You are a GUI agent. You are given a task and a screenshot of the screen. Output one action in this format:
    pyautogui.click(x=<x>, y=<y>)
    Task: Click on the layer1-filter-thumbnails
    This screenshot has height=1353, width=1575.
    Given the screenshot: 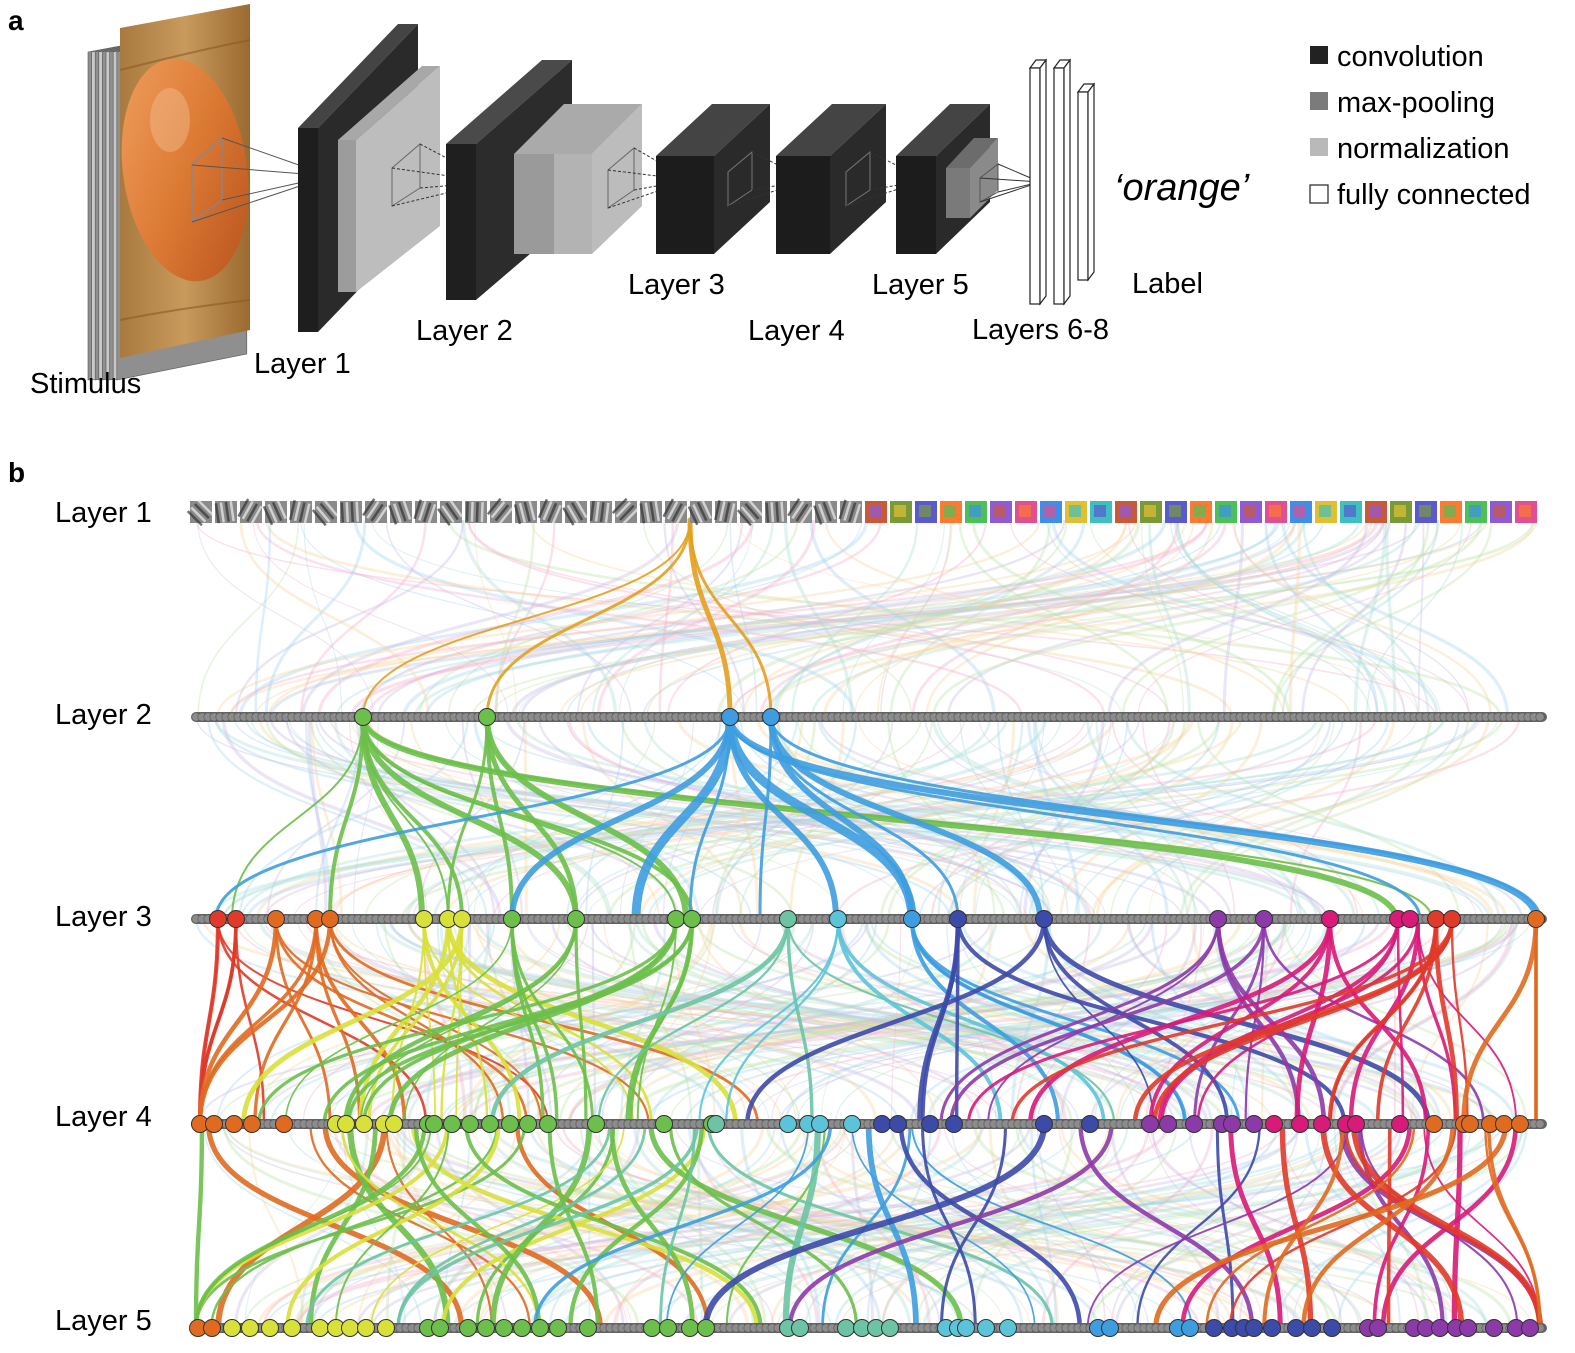 What is the action you would take?
    pyautogui.click(x=861, y=512)
    